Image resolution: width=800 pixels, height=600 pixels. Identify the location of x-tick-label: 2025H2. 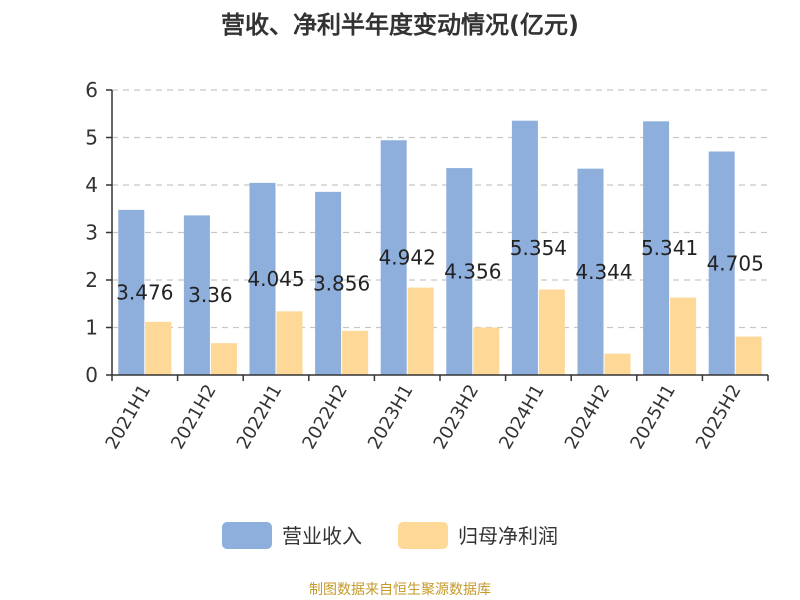
(719, 417).